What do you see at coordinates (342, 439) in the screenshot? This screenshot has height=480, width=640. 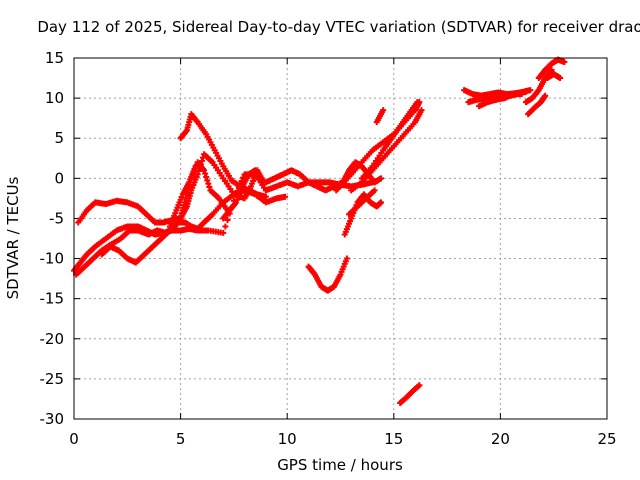 I see `x-tick-labels: 0 5 10 15 20 25` at bounding box center [342, 439].